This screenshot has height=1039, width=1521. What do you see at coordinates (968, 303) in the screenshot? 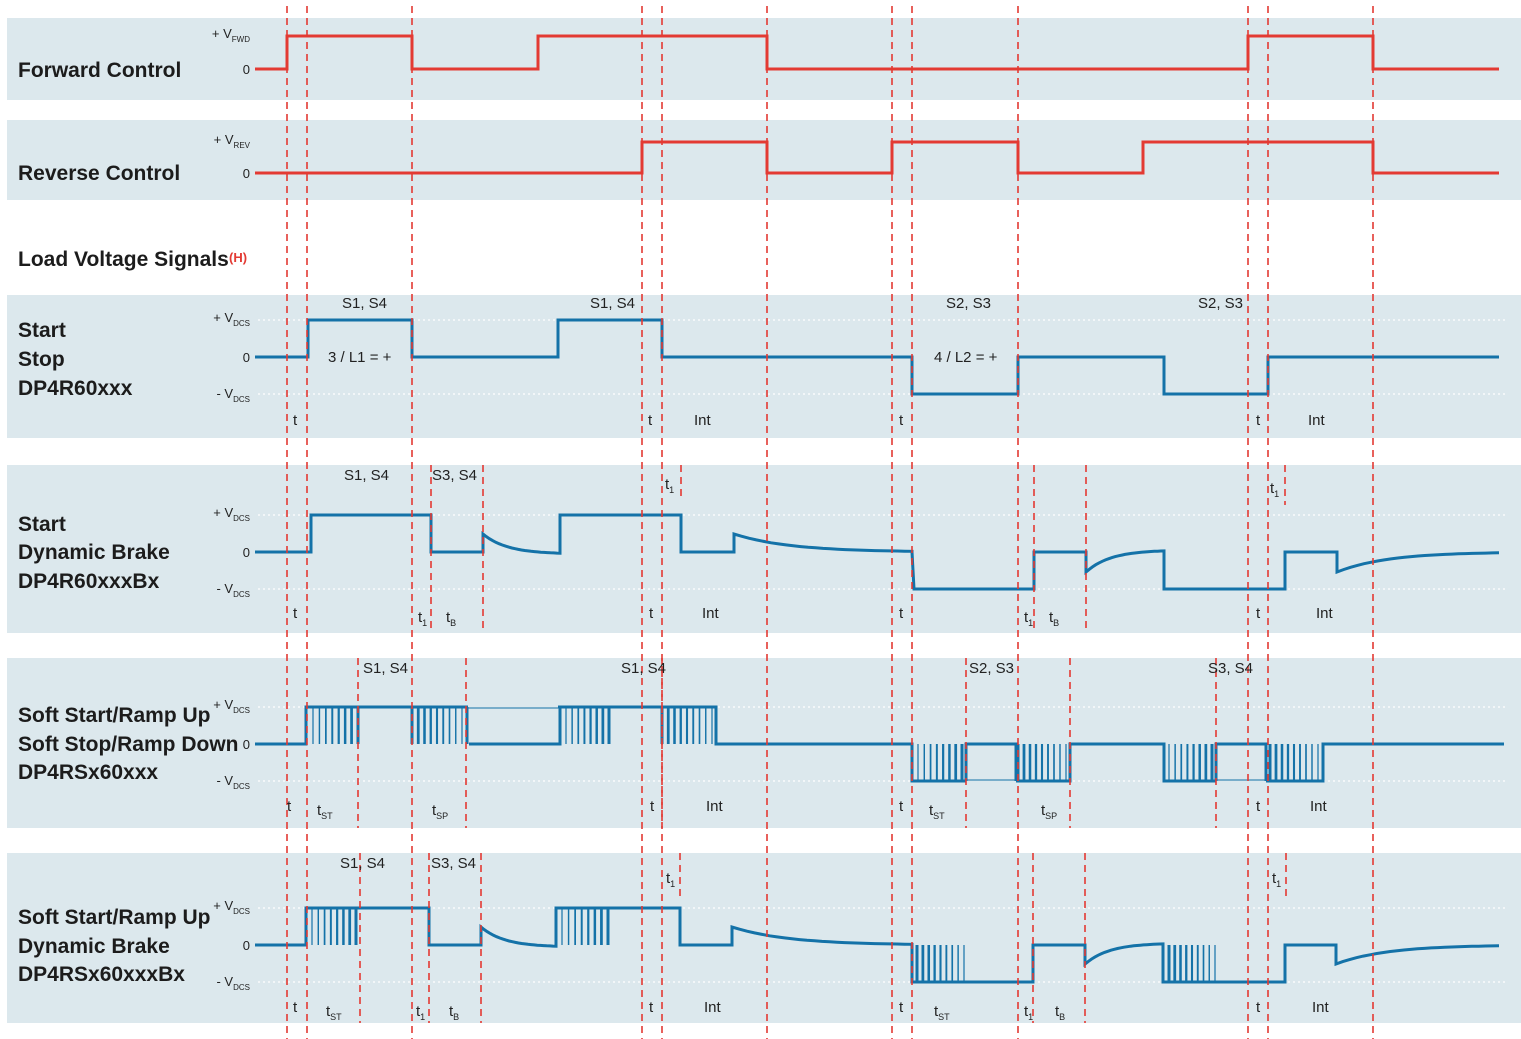
I see `start-stop-annotation-2: S2, S3` at bounding box center [968, 303].